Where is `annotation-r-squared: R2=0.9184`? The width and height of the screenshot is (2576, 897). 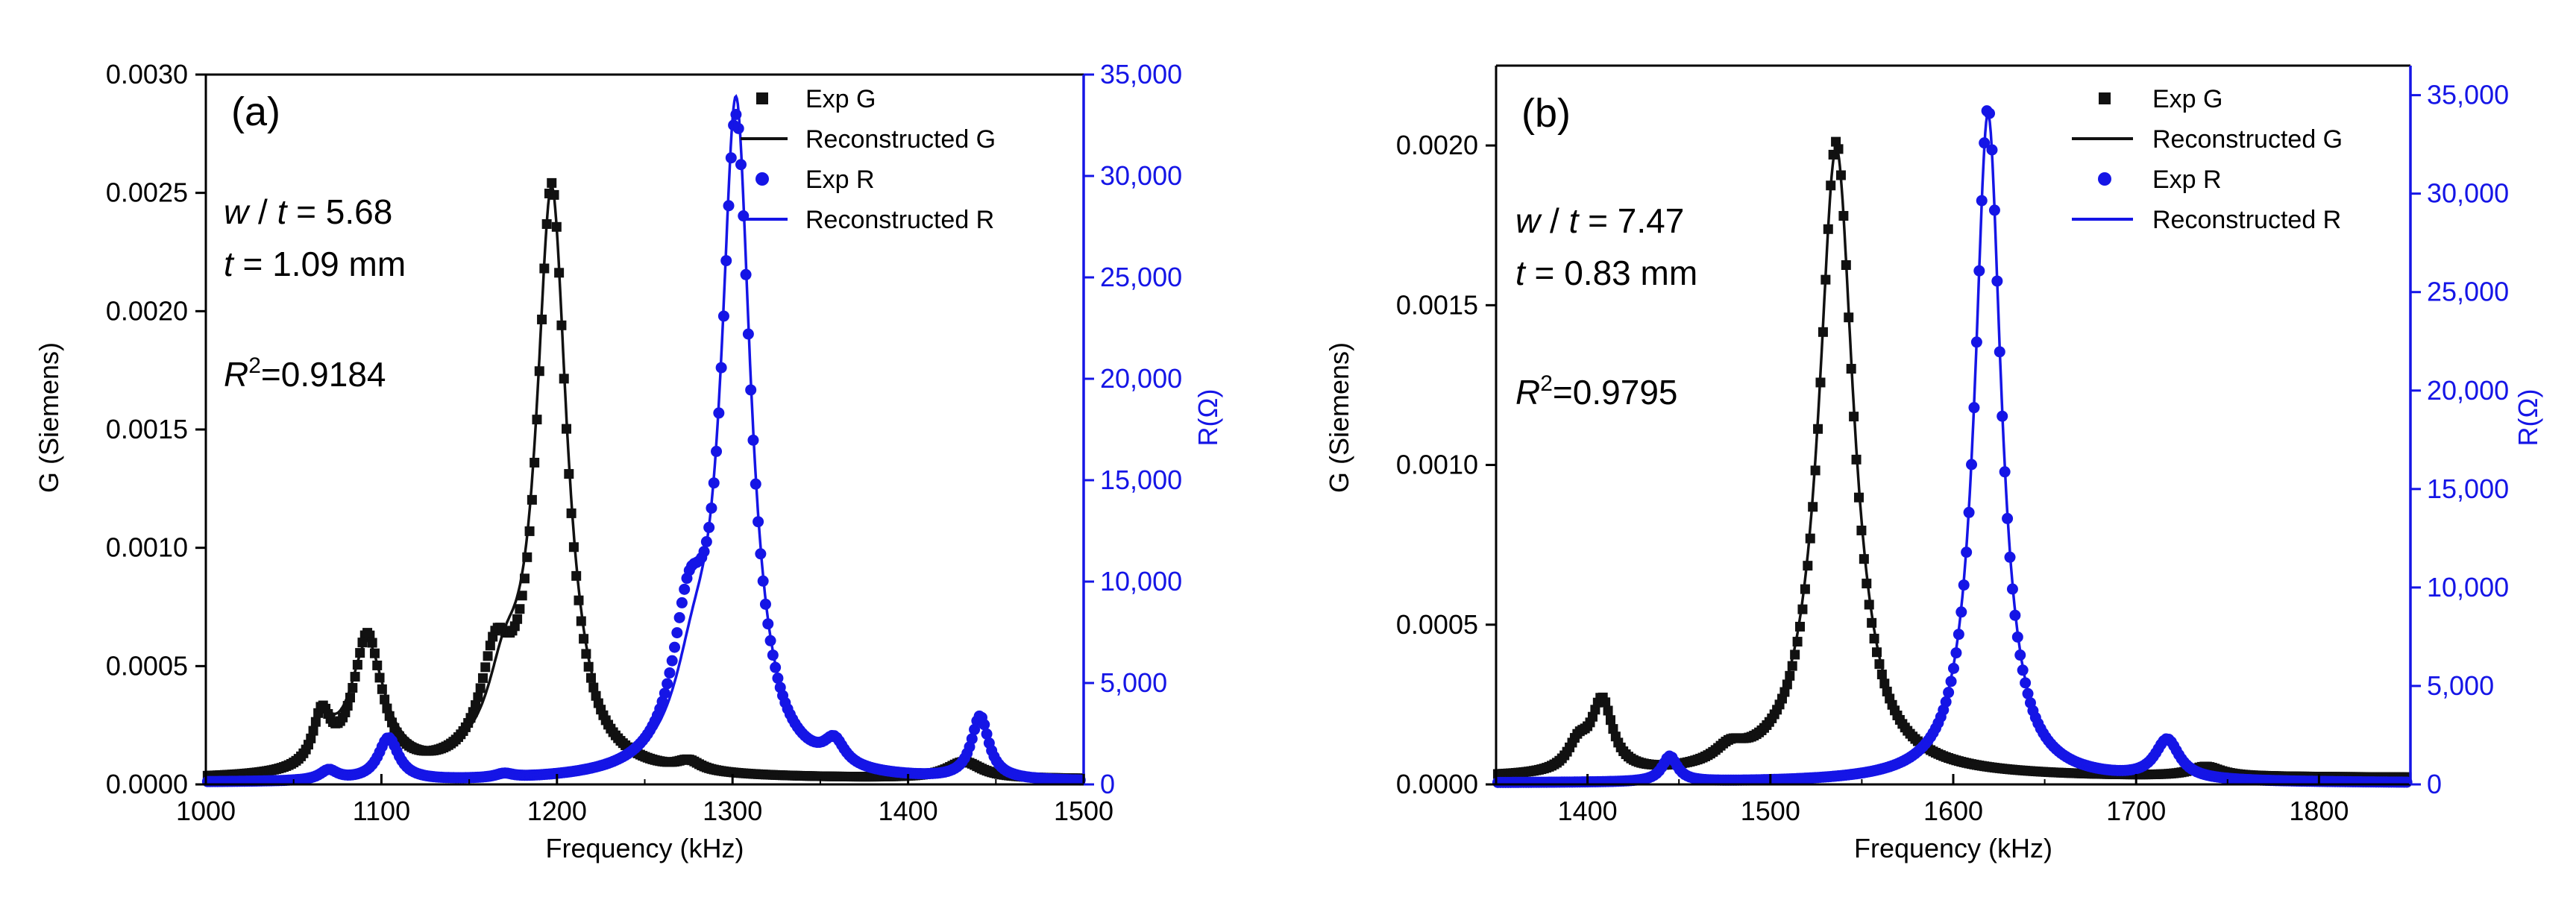
annotation-r-squared: R2=0.9184 is located at coordinates (305, 373).